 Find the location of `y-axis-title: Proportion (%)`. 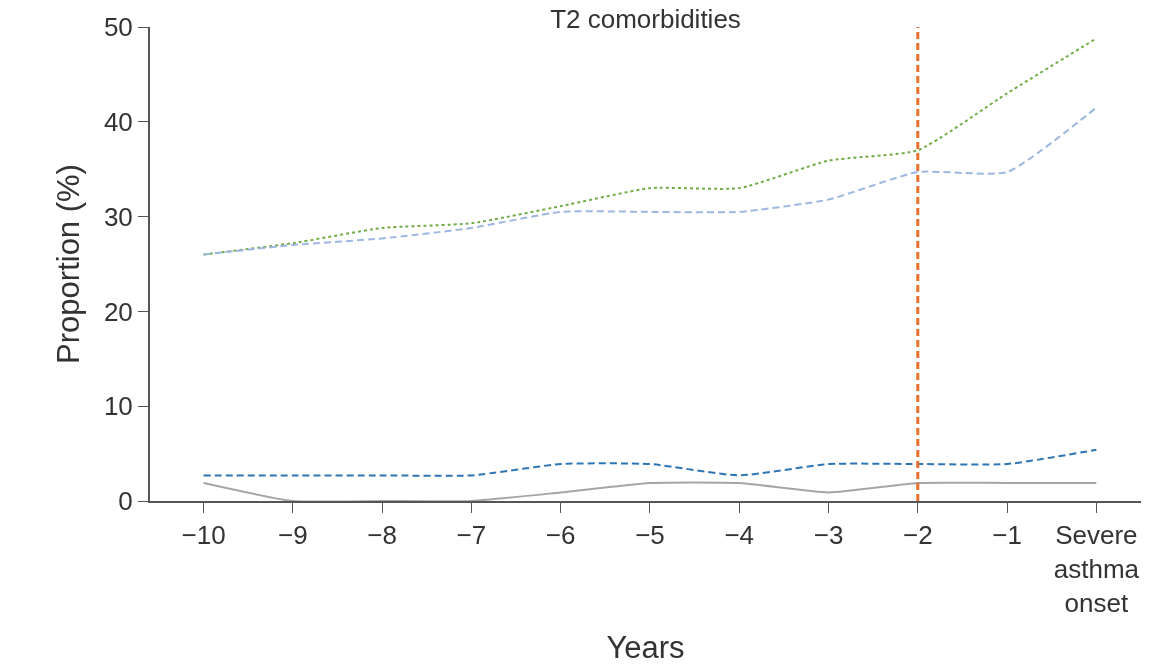

y-axis-title: Proportion (%) is located at coordinates (69, 264).